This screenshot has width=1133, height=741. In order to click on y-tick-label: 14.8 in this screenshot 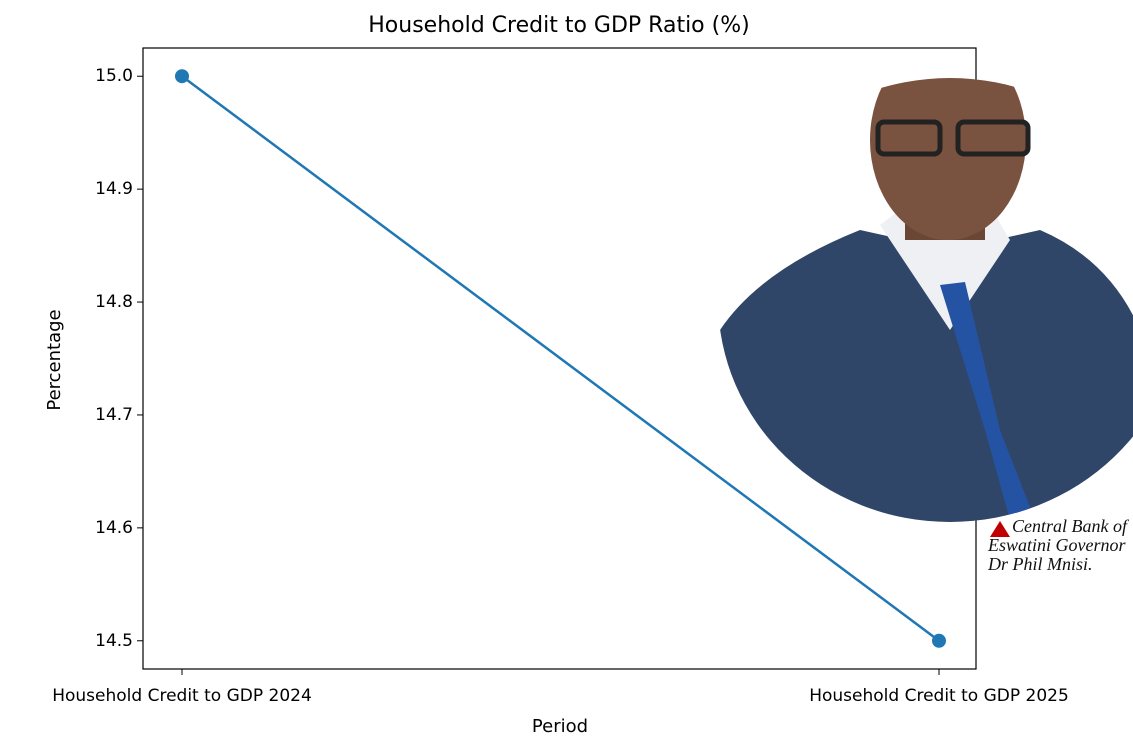, I will do `click(114, 302)`.